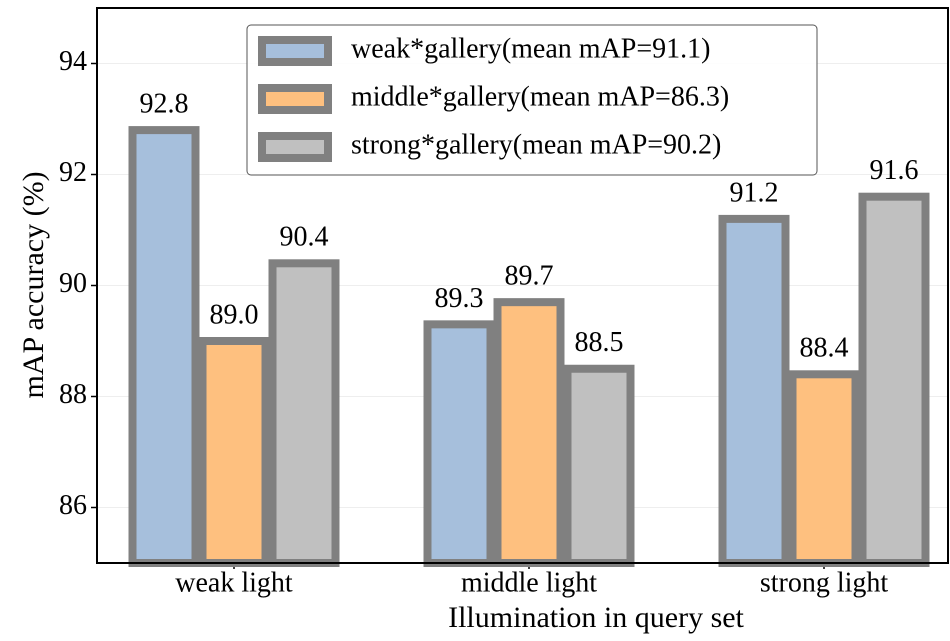 This screenshot has height=641, width=950. Describe the element at coordinates (73, 172) in the screenshot. I see `y-tick-label: 92` at that location.